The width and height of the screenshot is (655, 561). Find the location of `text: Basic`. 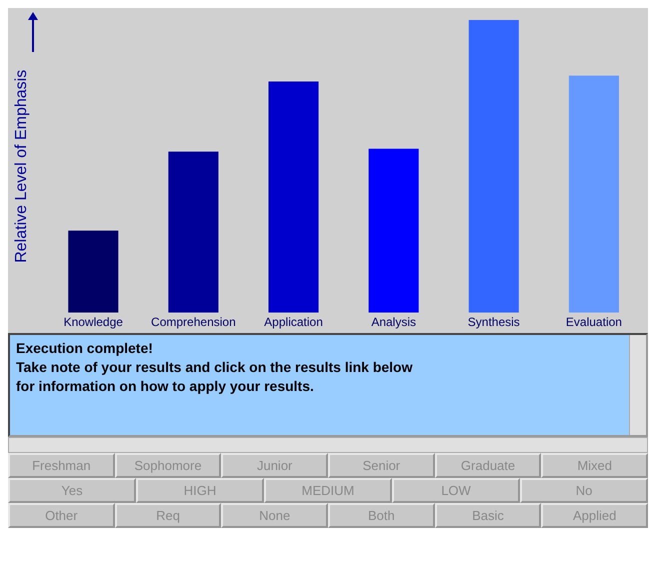

text: Basic is located at coordinates (488, 515).